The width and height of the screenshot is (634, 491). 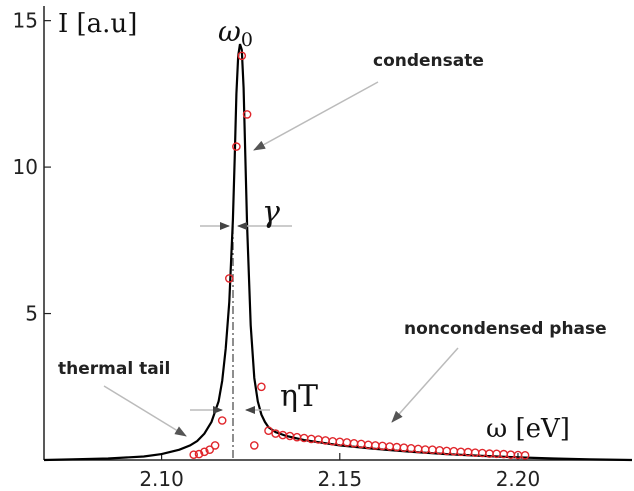 I want to click on eta-t-text: ηT, so click(x=299, y=396).